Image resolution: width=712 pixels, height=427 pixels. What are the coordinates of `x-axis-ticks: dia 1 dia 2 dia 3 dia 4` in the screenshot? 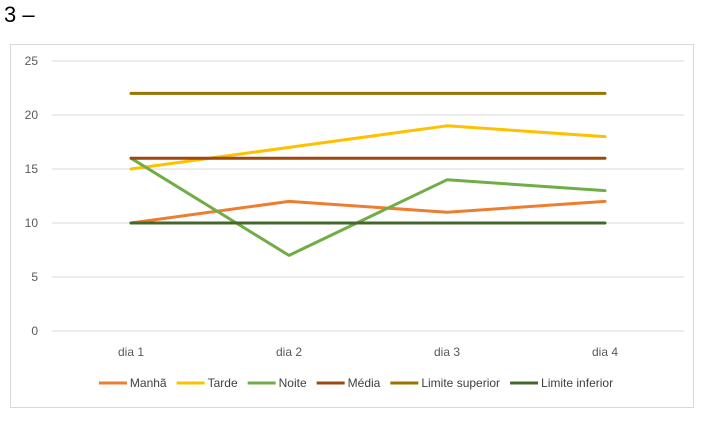 It's located at (368, 352).